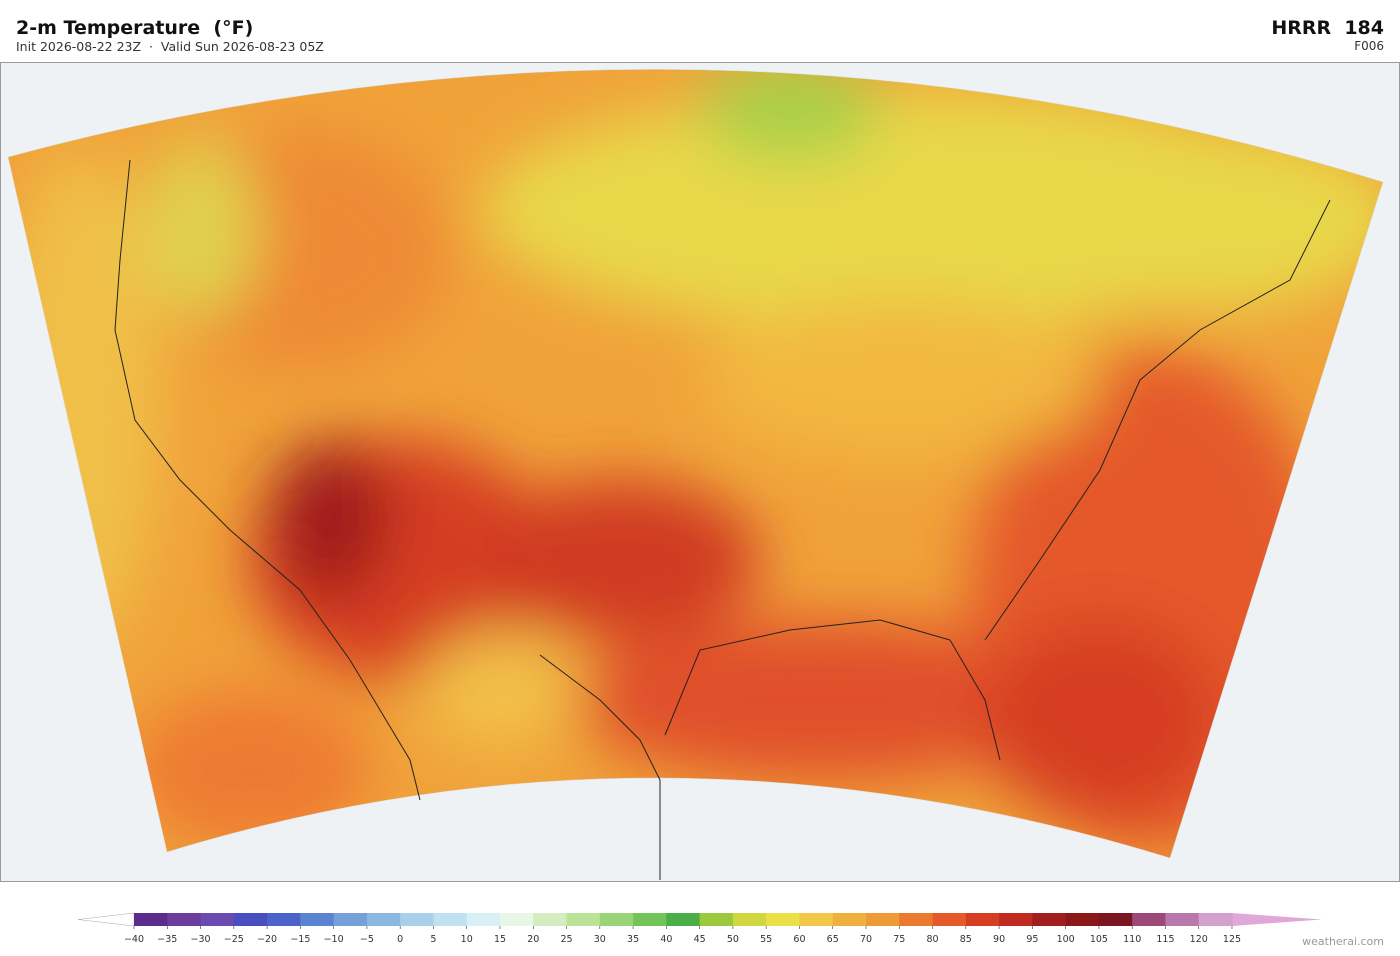 Image resolution: width=1400 pixels, height=956 pixels. Describe the element at coordinates (500, 939) in the screenshot. I see `colorbar-tick-label: 15` at that location.